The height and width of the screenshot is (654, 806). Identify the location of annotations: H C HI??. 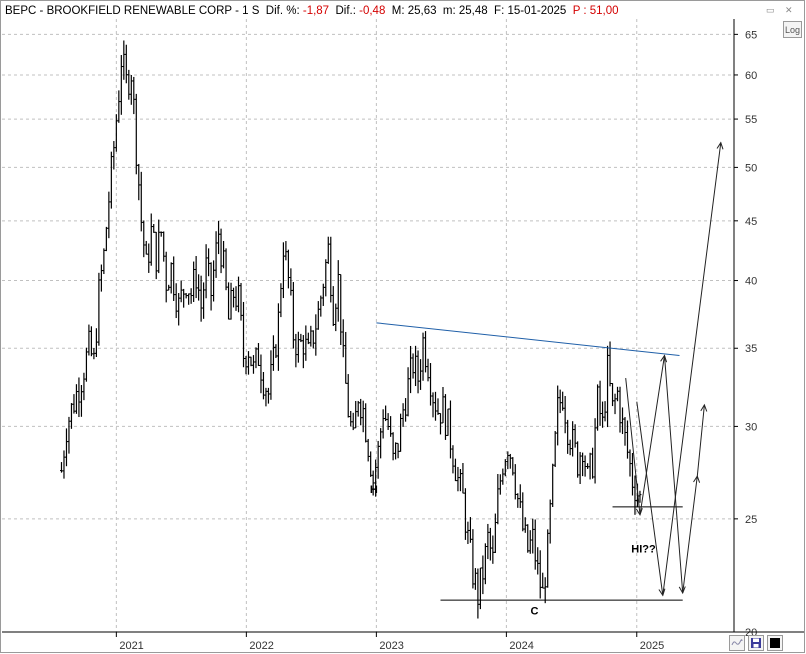
(513, 550).